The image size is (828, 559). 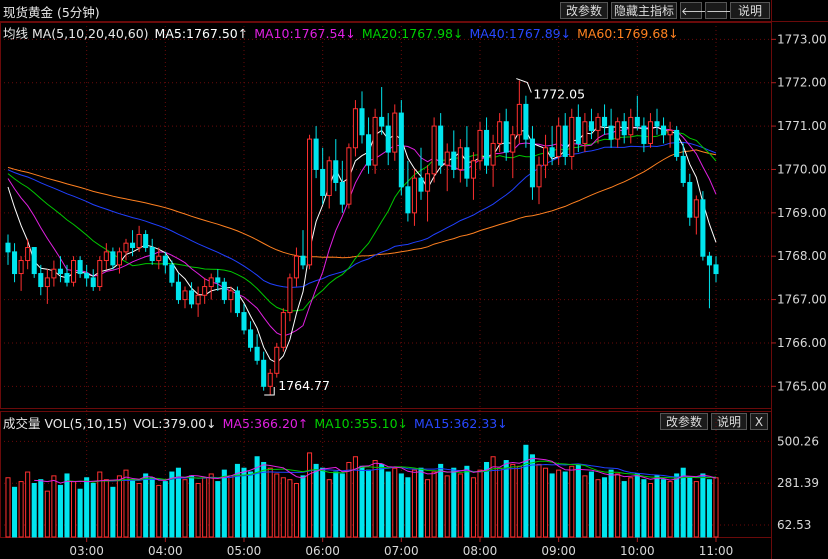 I want to click on ma-legend-prefix: 均线 MA(5,10,20,40,60), so click(x=76, y=33).